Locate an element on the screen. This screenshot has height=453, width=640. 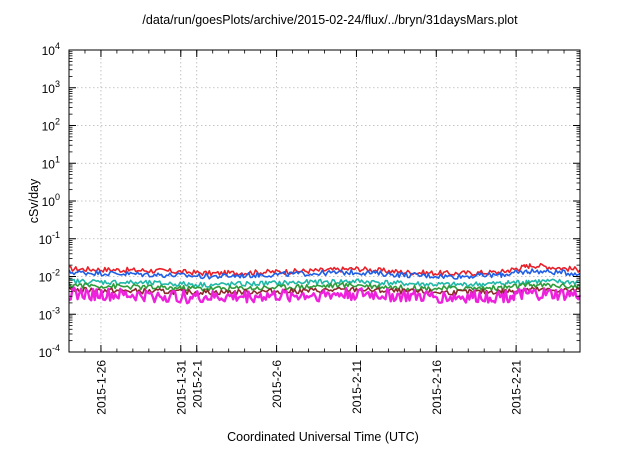
y-axis-label: cSv/day is located at coordinates (34, 200).